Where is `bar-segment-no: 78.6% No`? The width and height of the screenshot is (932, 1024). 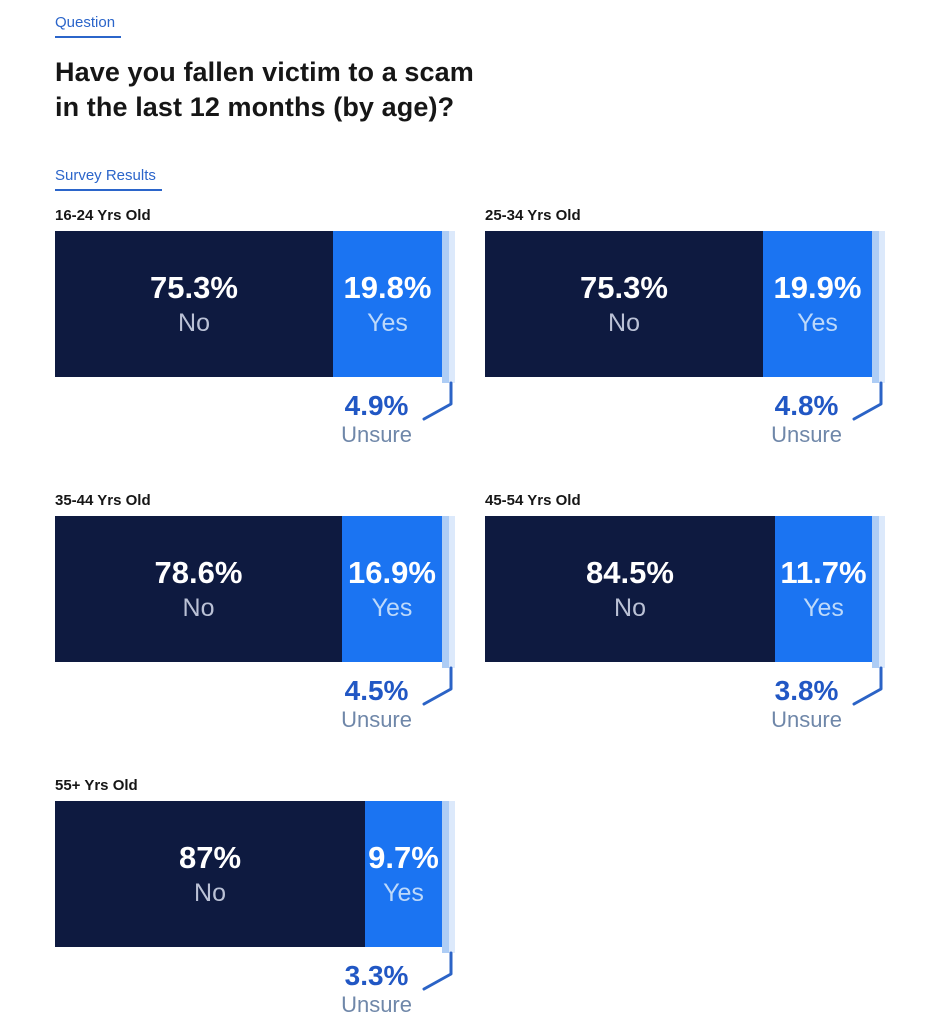
bar-segment-no: 78.6% No is located at coordinates (198, 589).